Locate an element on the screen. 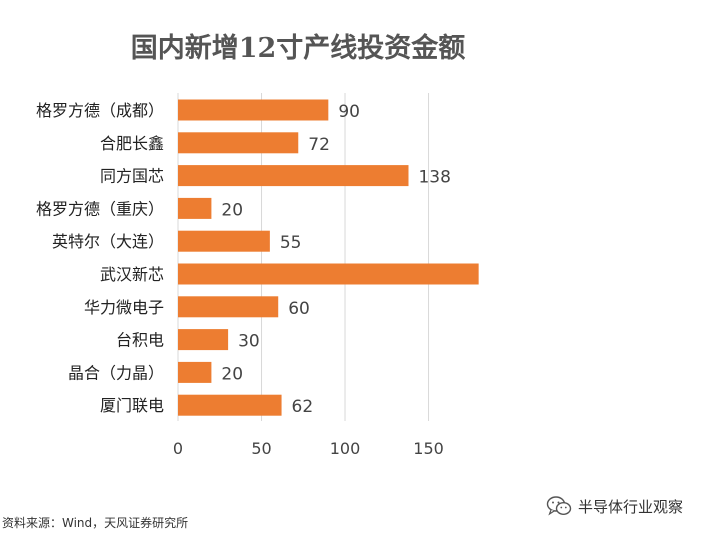 The height and width of the screenshot is (535, 716). data-label: 138 is located at coordinates (434, 178).